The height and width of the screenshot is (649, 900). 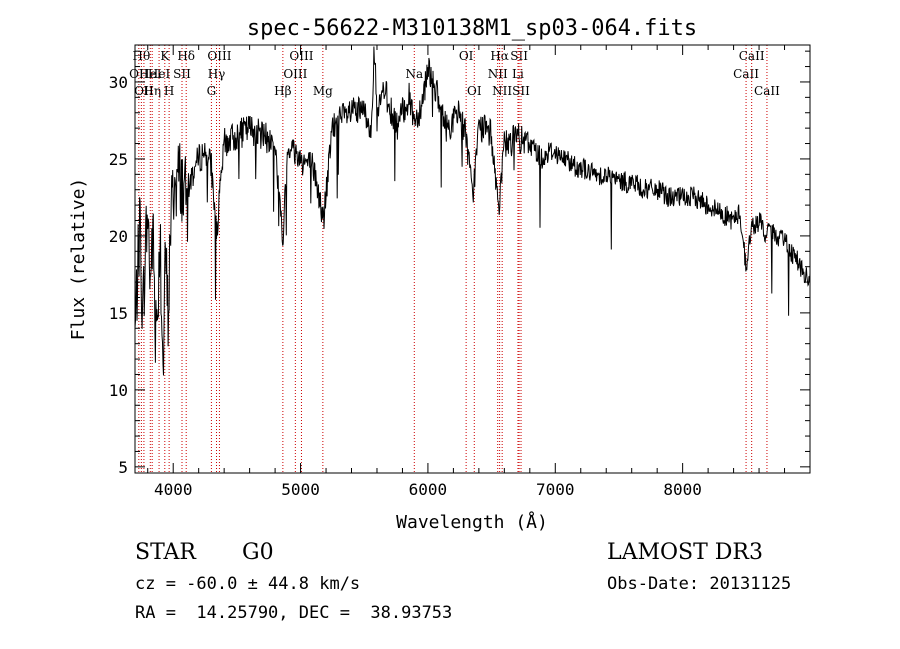 What do you see at coordinates (294, 613) in the screenshot?
I see `sky-coordinates: RA = 14.25790, DEC = 38.93753` at bounding box center [294, 613].